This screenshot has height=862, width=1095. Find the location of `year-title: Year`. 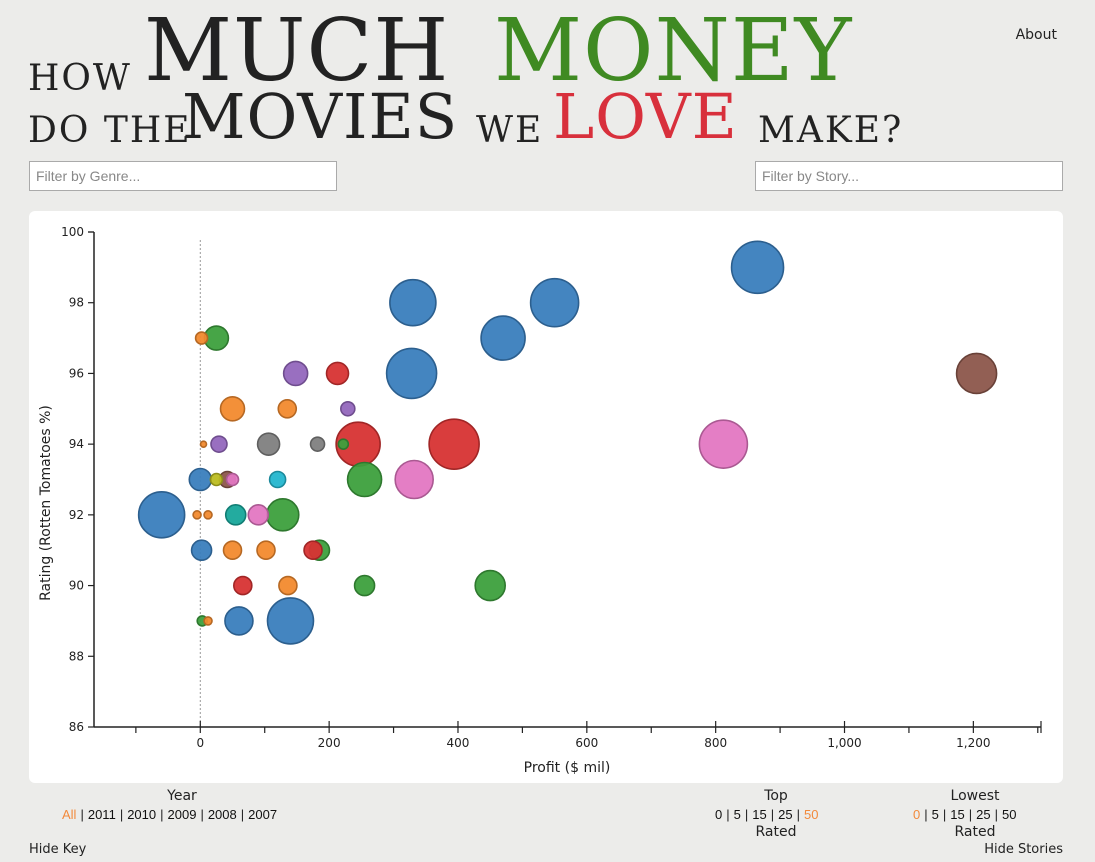

year-title: Year is located at coordinates (182, 796).